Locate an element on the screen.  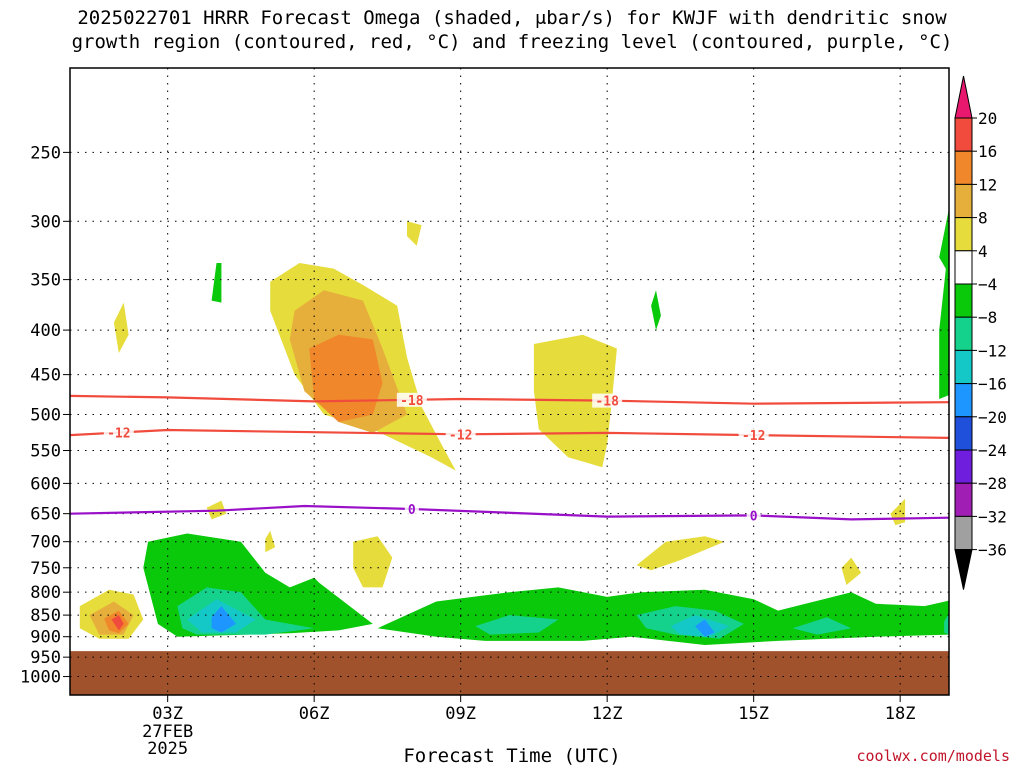
x-tick-date-label: 2025 is located at coordinates (167, 749).